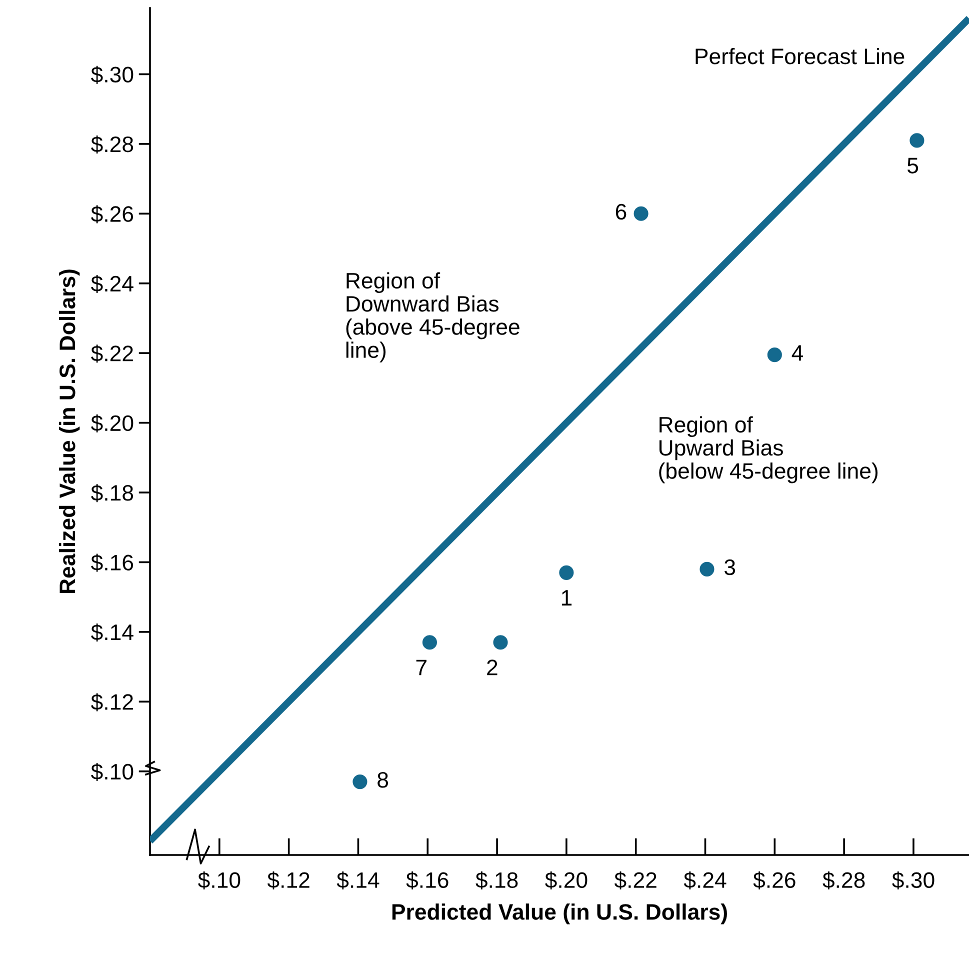  Describe the element at coordinates (635, 880) in the screenshot. I see `x-tick-label: $.22` at that location.